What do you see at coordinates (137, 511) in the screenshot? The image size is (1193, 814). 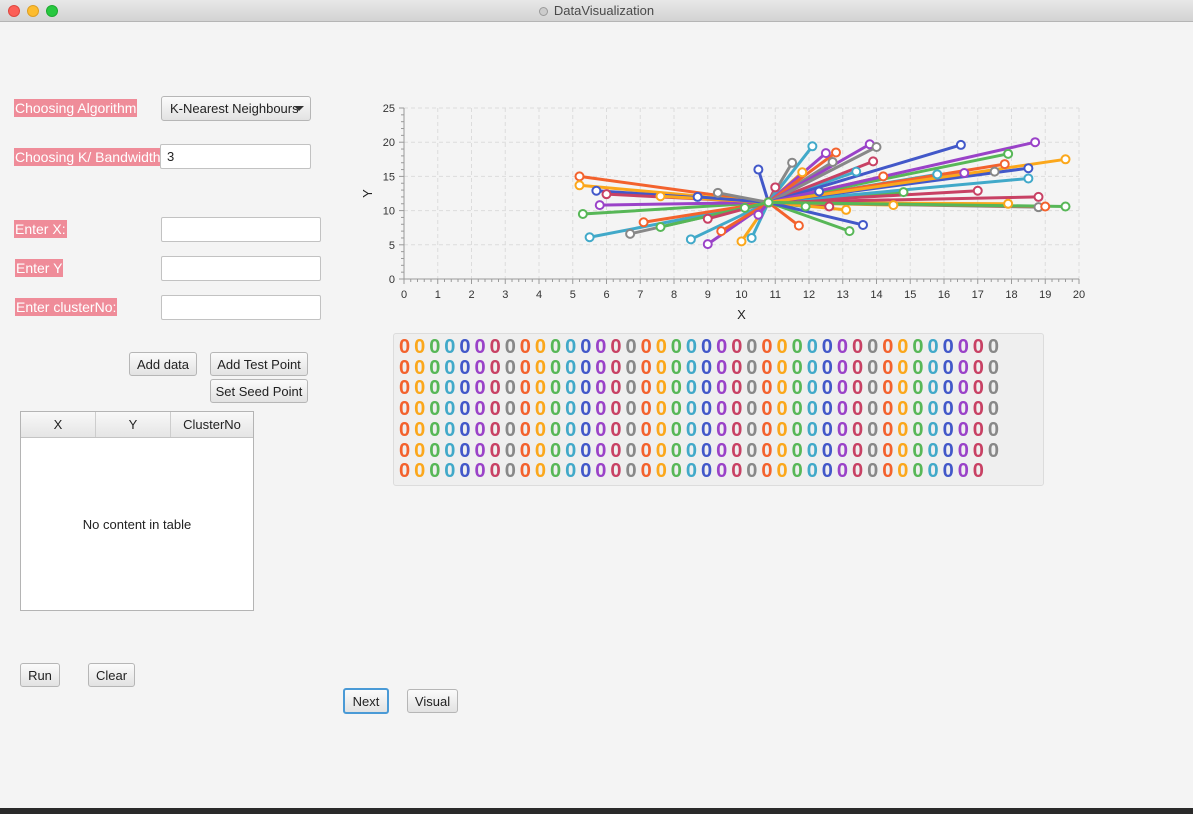 I see `data-table: X Y ClusterNo No content in table` at bounding box center [137, 511].